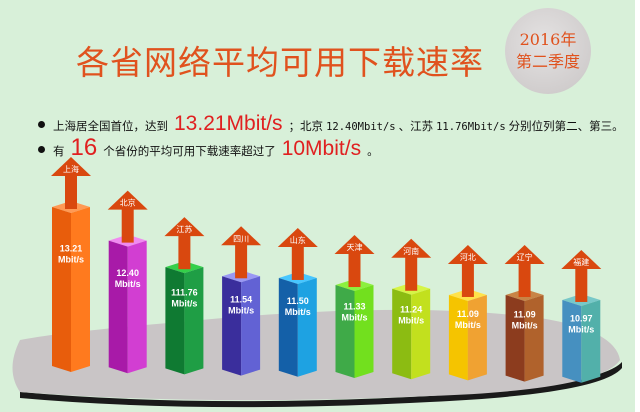 The width and height of the screenshot is (640, 412). I want to click on value-label: 10.97, so click(581, 318).